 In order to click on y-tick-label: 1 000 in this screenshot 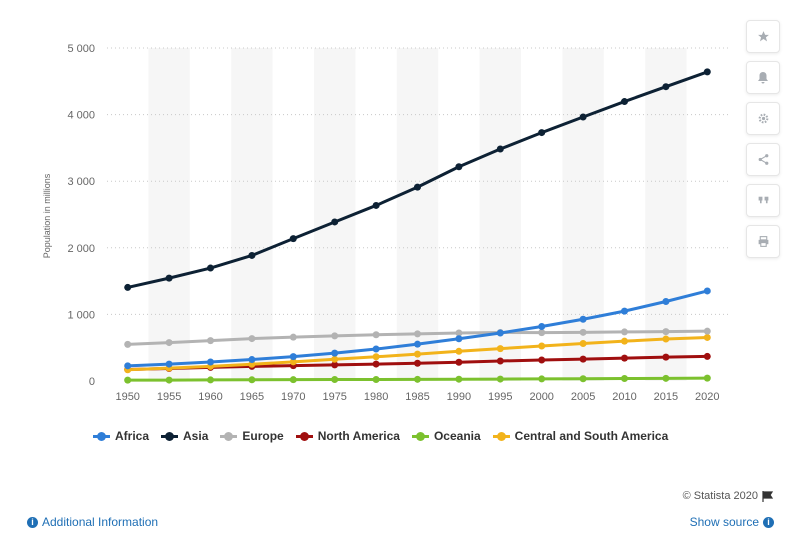, I will do `click(81, 315)`.